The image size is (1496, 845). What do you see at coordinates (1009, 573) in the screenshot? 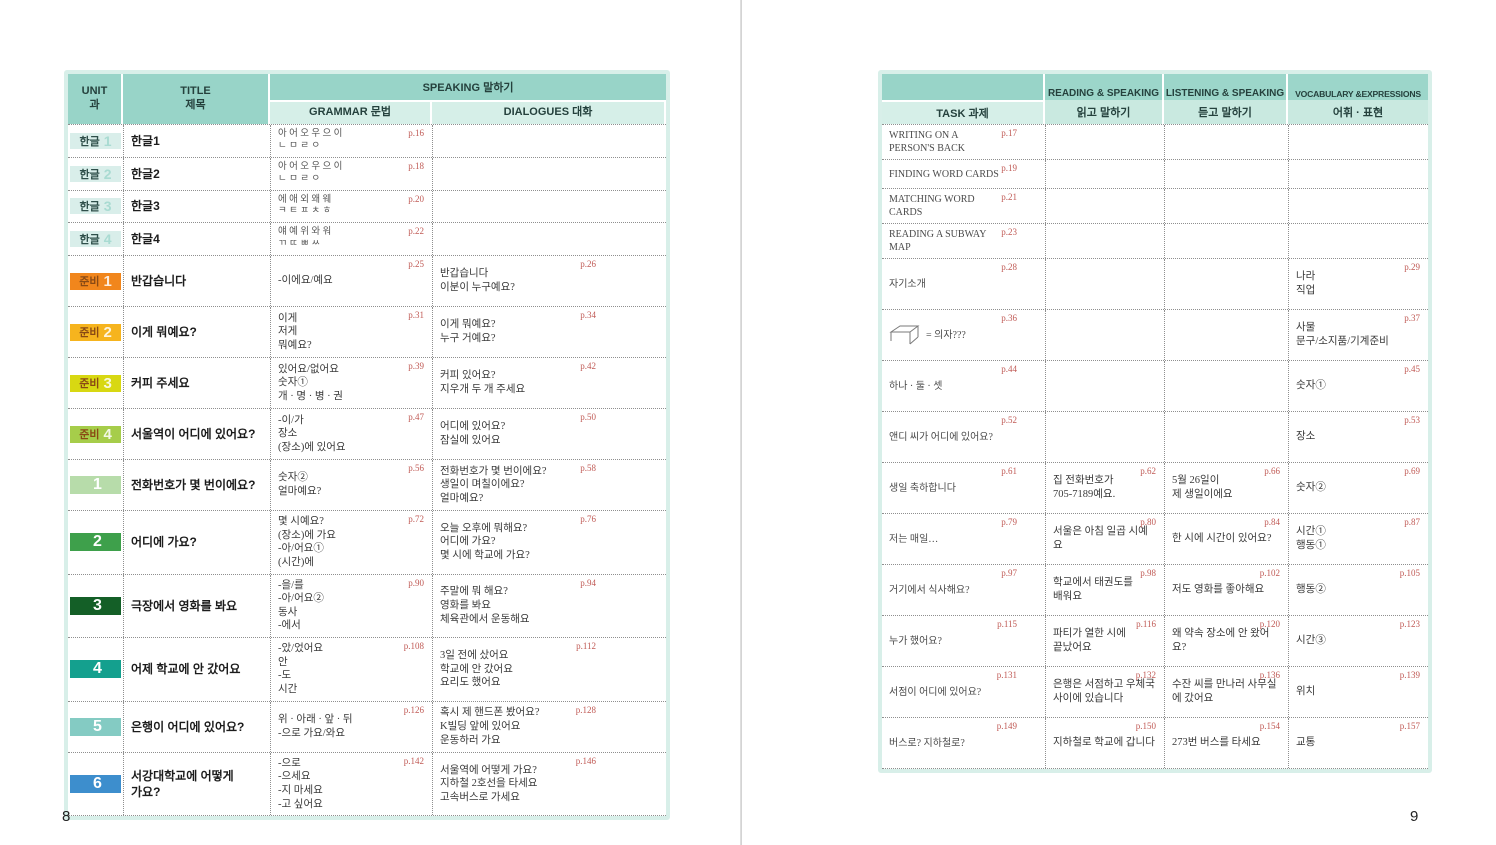
I see `task-page-ref: p.97` at bounding box center [1009, 573].